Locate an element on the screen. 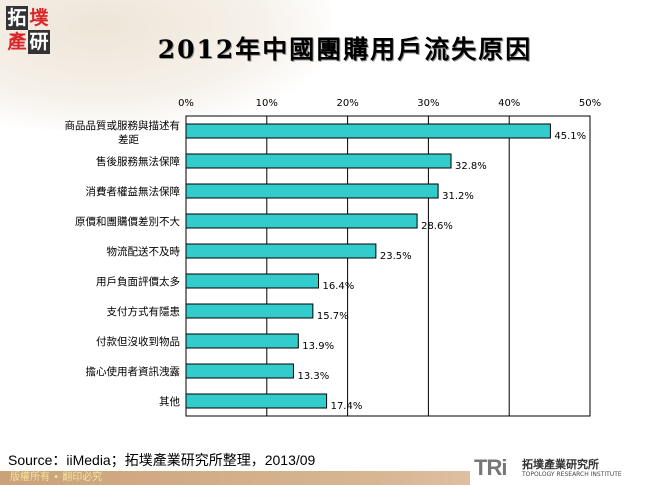 The height and width of the screenshot is (485, 650). category-label: 支付方式有隱患 is located at coordinates (144, 311).